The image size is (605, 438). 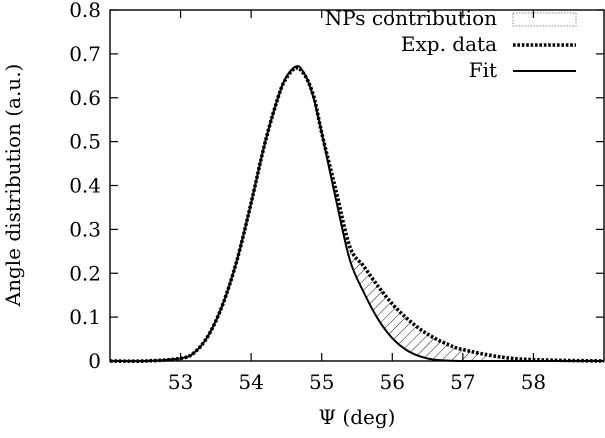 What do you see at coordinates (85, 54) in the screenshot?
I see `y-tick-label: 0.7` at bounding box center [85, 54].